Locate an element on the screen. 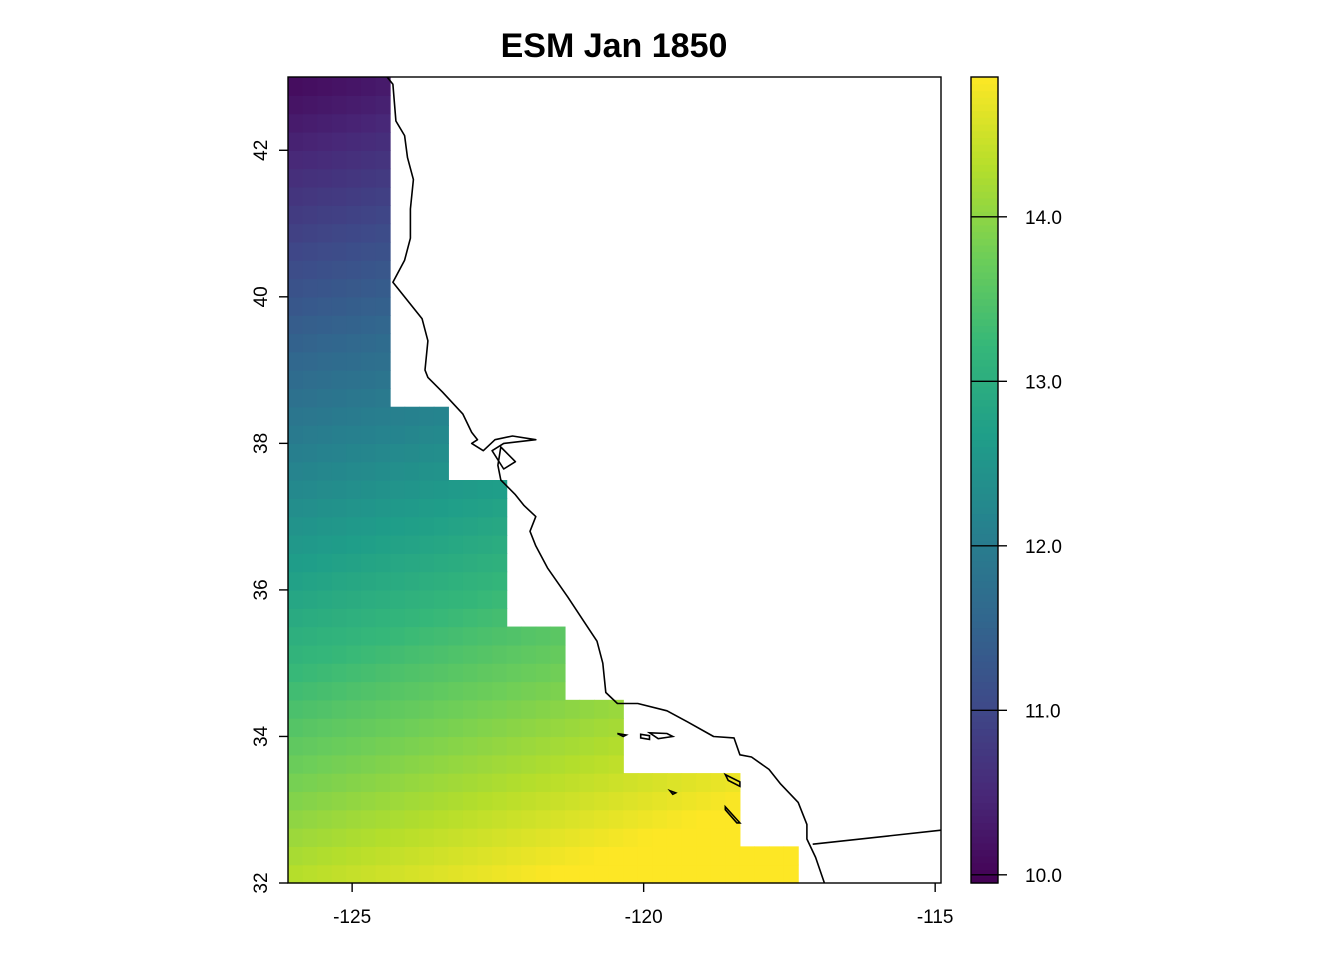  chart-title: ESM Jan 1850 is located at coordinates (614, 46).